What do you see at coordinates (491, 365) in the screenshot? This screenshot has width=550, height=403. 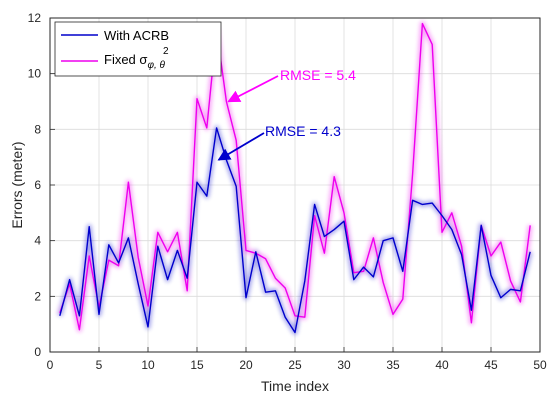 I see `x-tick-label: 45` at bounding box center [491, 365].